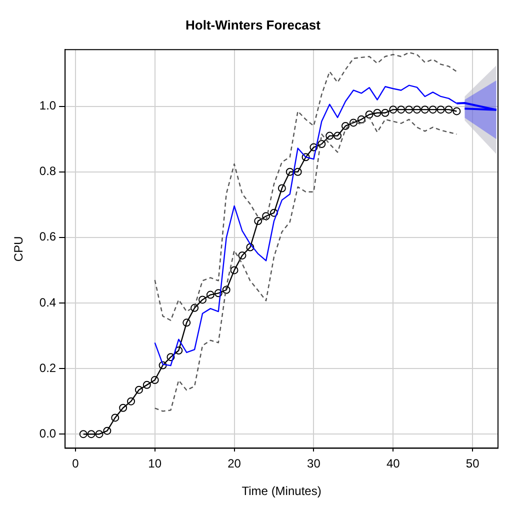 The height and width of the screenshot is (511, 510). I want to click on x-tick-label: 40, so click(393, 463).